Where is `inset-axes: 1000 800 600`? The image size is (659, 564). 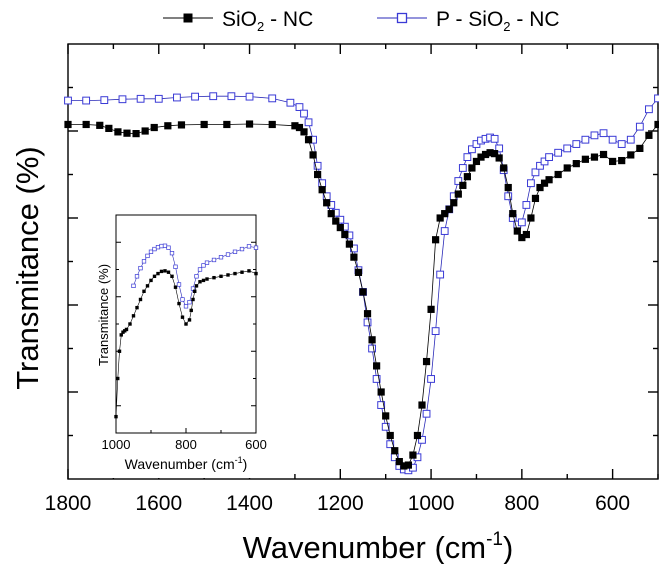 inset-axes: 1000 800 600 is located at coordinates (184, 346).